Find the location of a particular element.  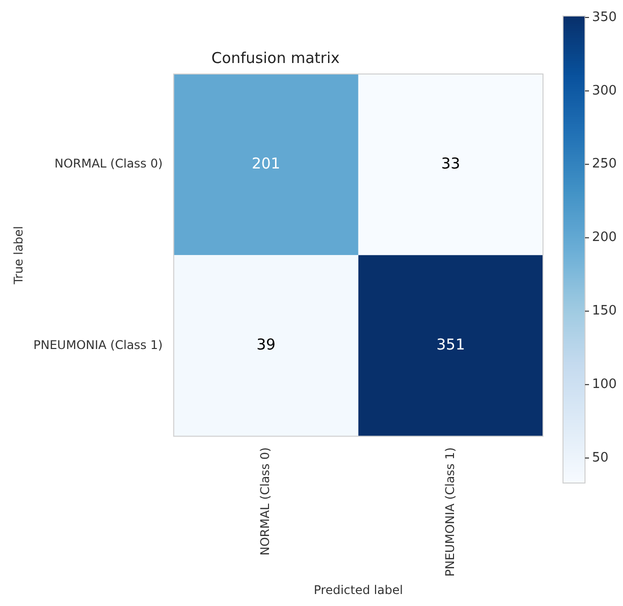

data-label: 201 is located at coordinates (266, 163).